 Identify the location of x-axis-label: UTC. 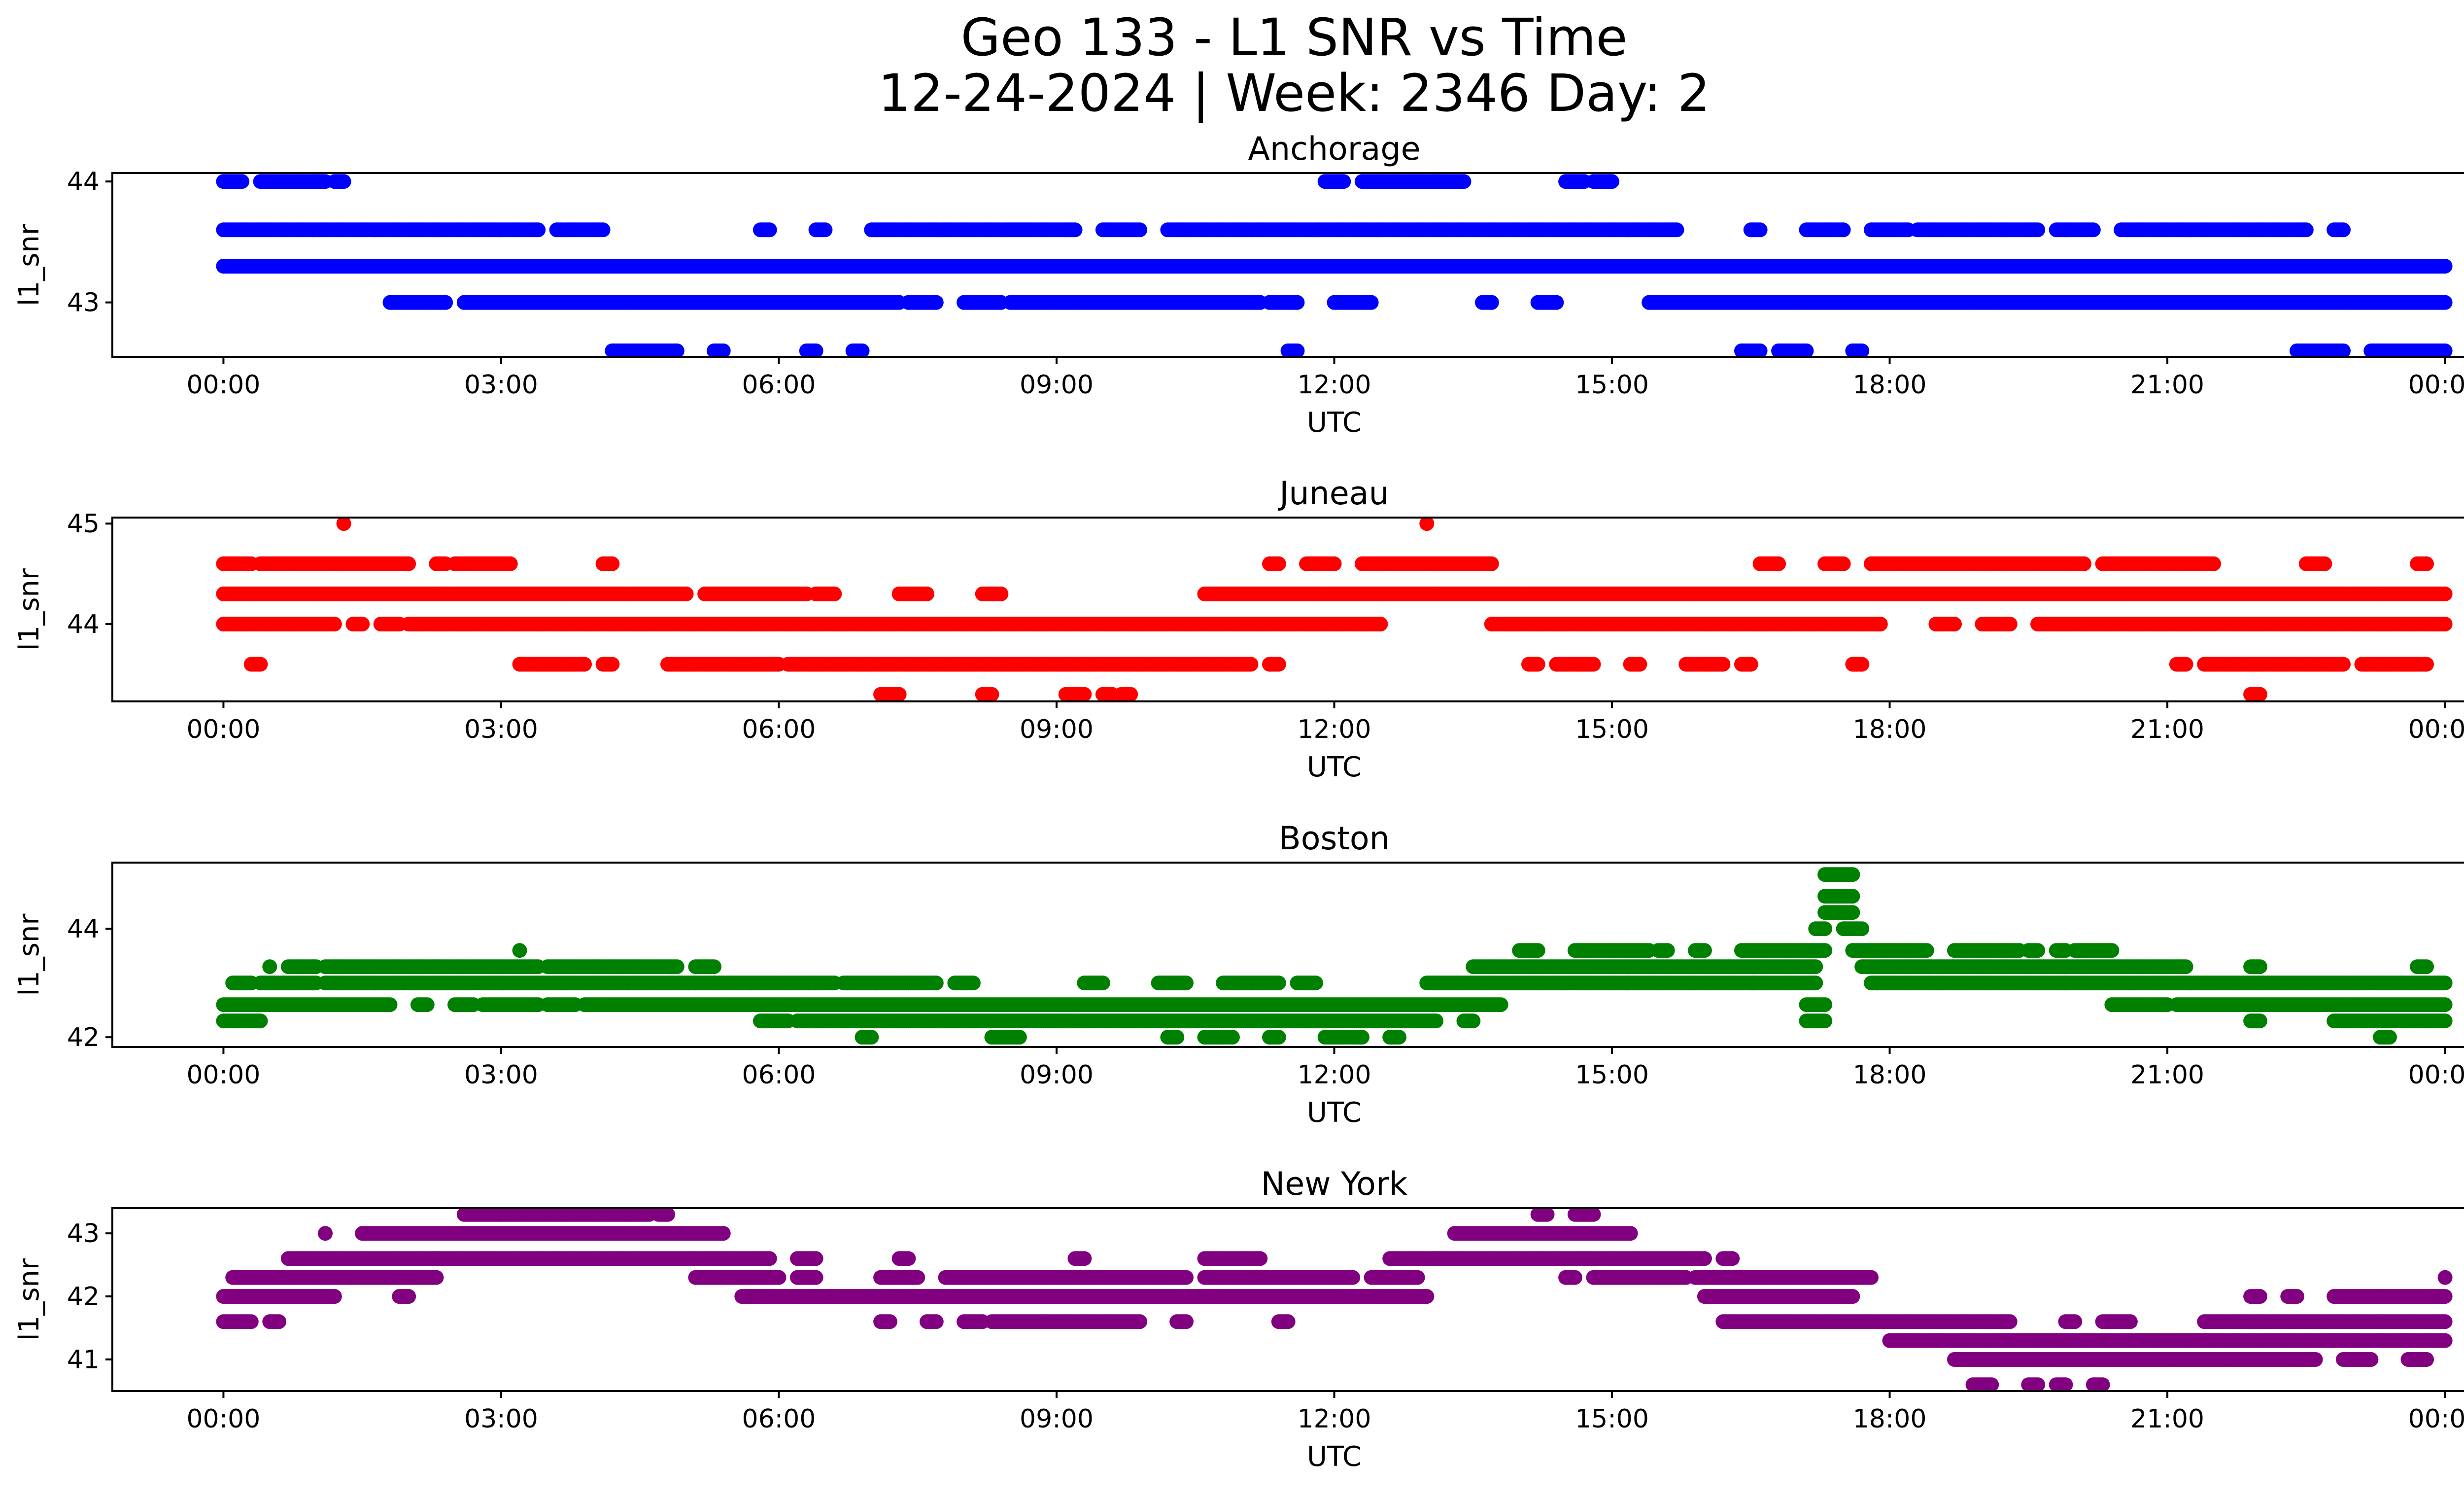
(1334, 423).